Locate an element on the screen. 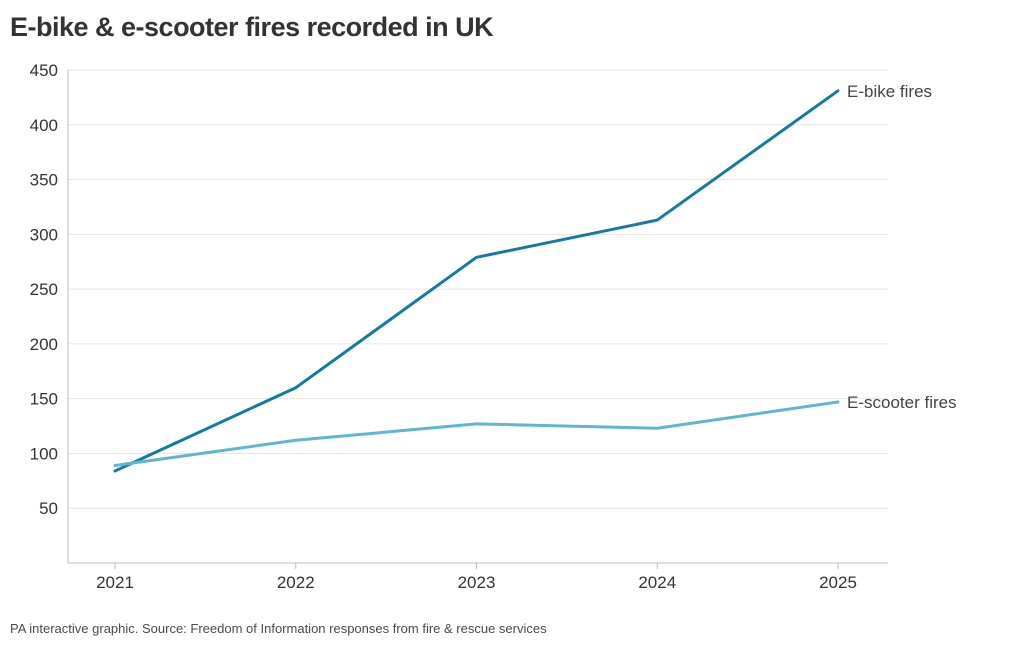  x-tick-label: 2021 is located at coordinates (115, 582).